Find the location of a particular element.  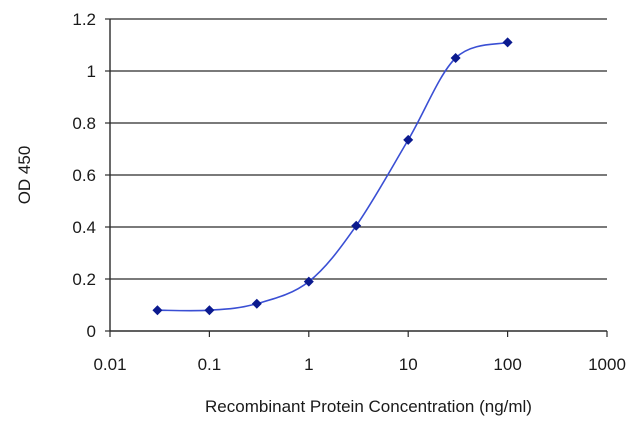

y-tick-label: 1 is located at coordinates (91, 71).